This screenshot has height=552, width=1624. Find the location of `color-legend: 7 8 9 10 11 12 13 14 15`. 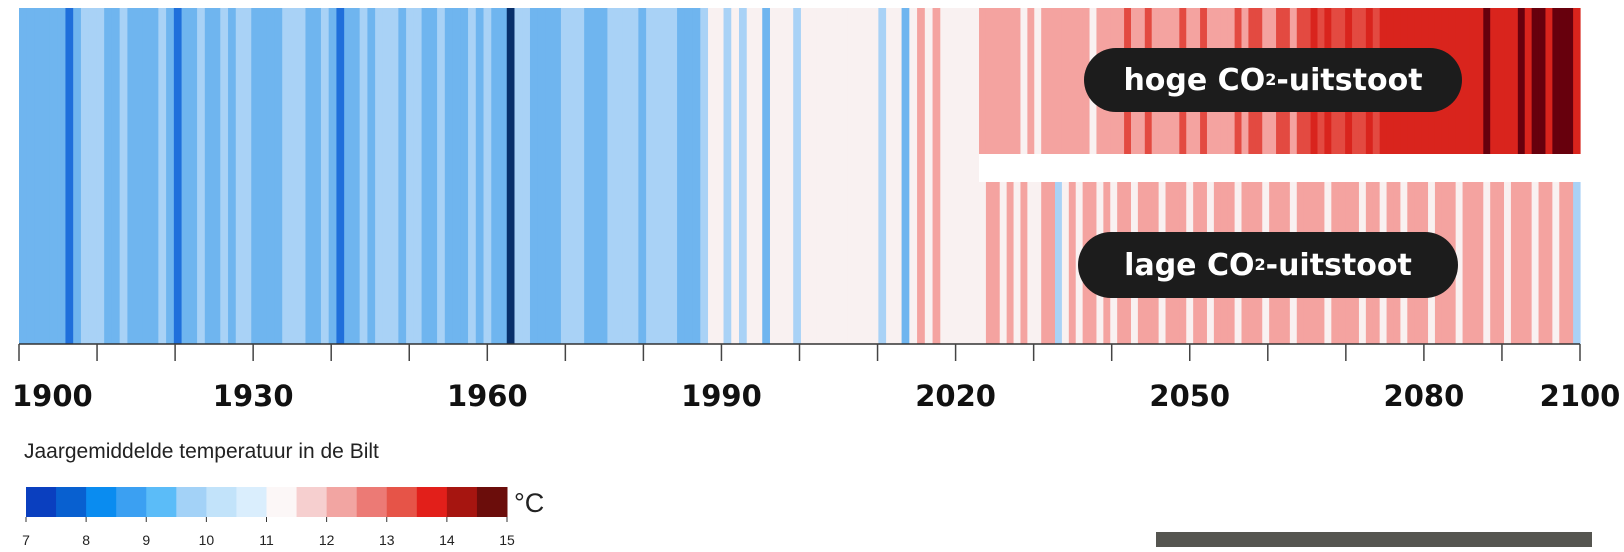

color-legend: 7 8 9 10 11 12 13 14 15 is located at coordinates (268, 517).